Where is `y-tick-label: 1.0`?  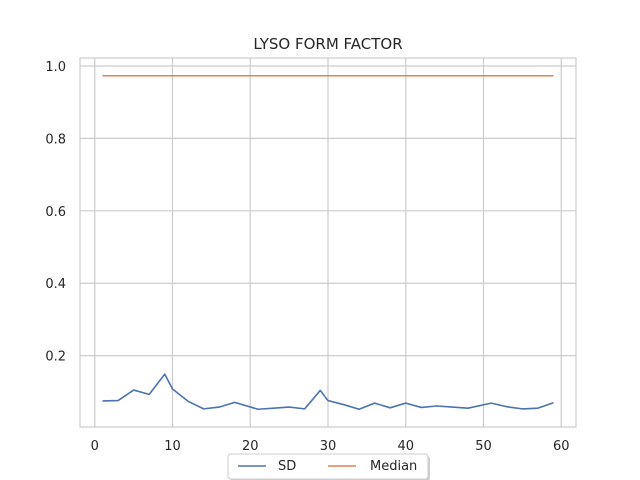
y-tick-label: 1.0 is located at coordinates (55, 67).